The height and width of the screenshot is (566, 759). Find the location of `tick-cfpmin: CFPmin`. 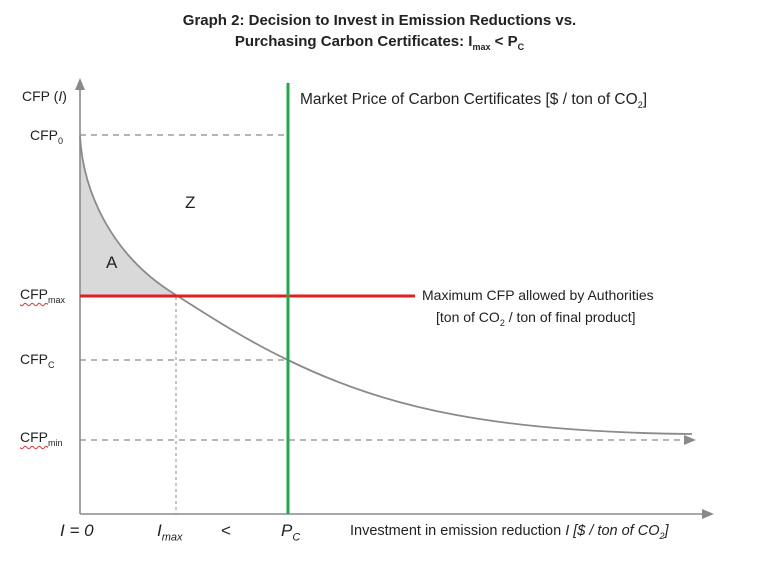

tick-cfpmin: CFPmin is located at coordinates (41, 438).